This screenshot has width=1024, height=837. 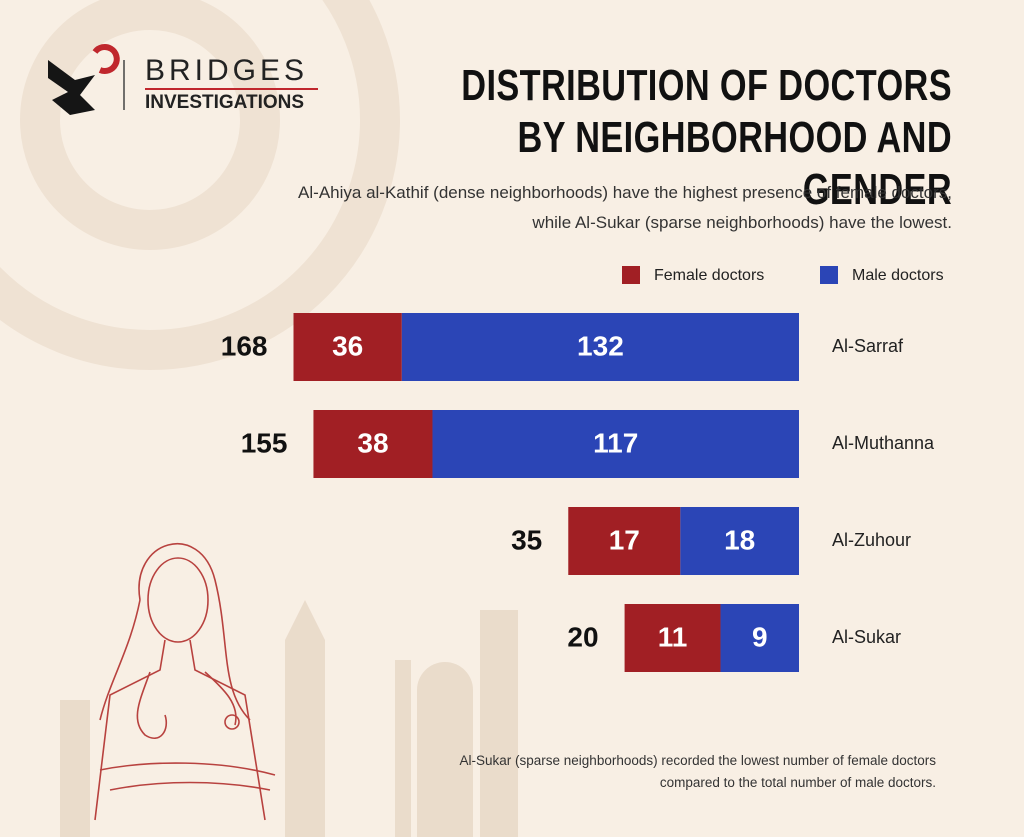 I want to click on logo-arc, so click(x=106, y=59).